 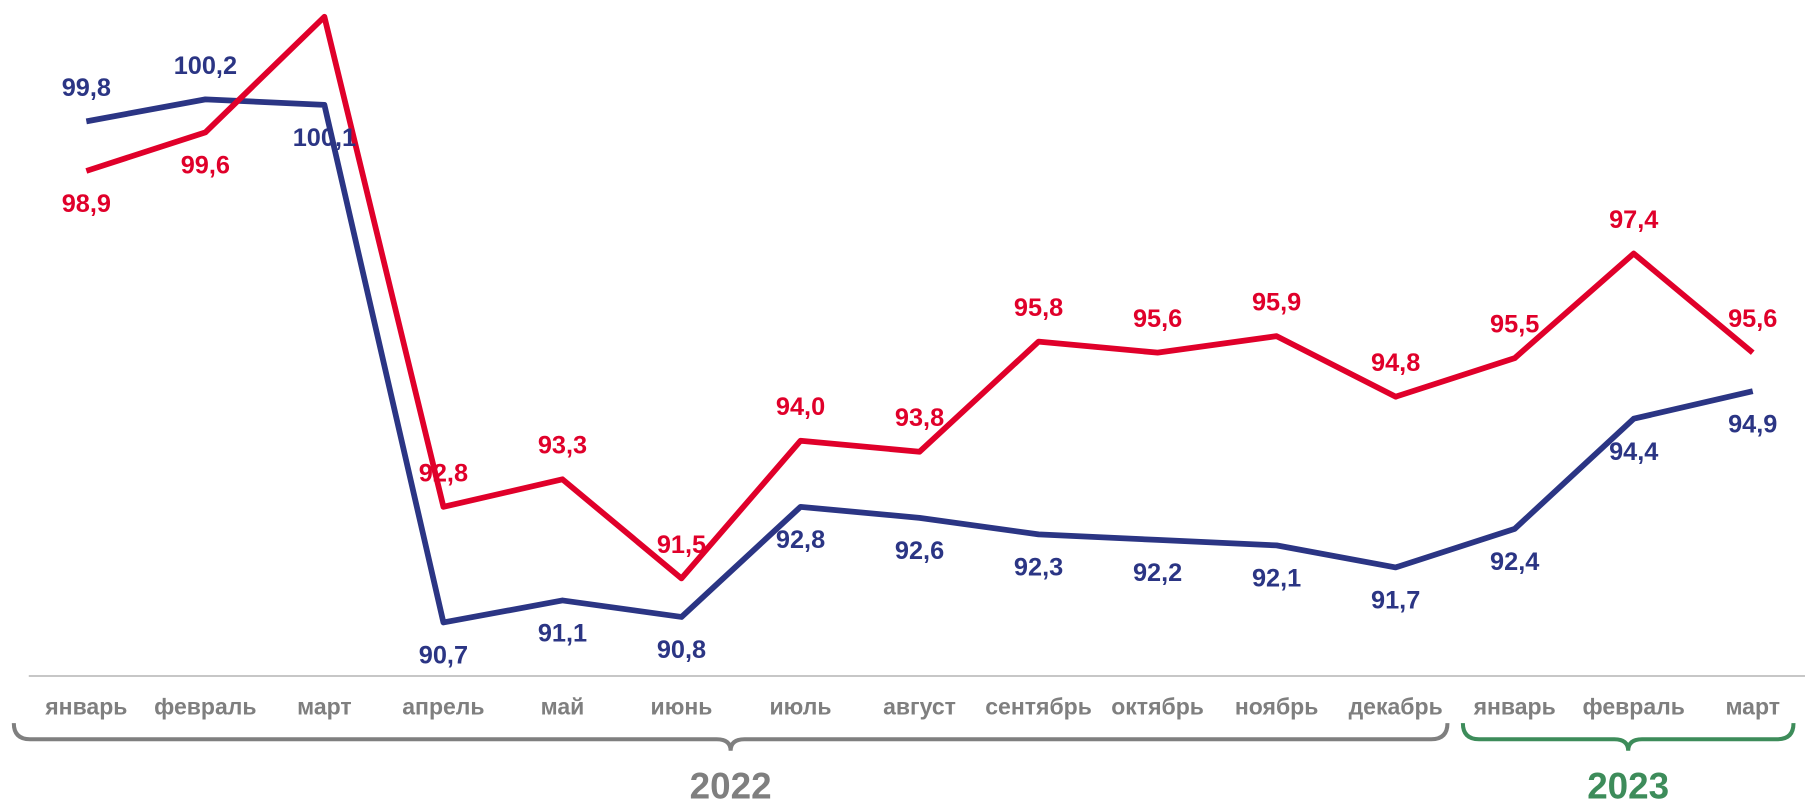 What do you see at coordinates (800, 407) in the screenshot?
I see `data-label: 94,0` at bounding box center [800, 407].